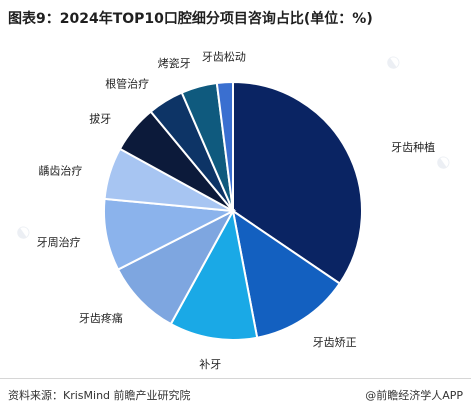 This screenshot has width=471, height=413. What do you see at coordinates (190, 19) in the screenshot?
I see `chart-title: 图表9：2024年TOP10口腔细分项目咨询占比(单位：%)` at bounding box center [190, 19].